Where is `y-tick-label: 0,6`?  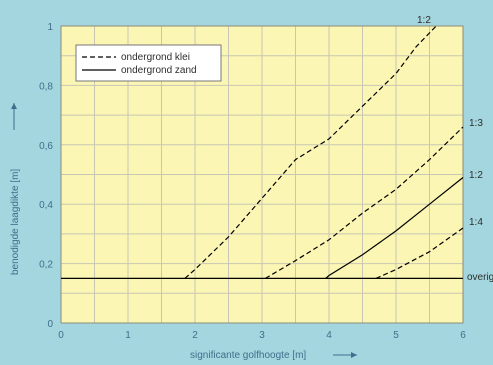 y-tick-label: 0,6 is located at coordinates (46, 146).